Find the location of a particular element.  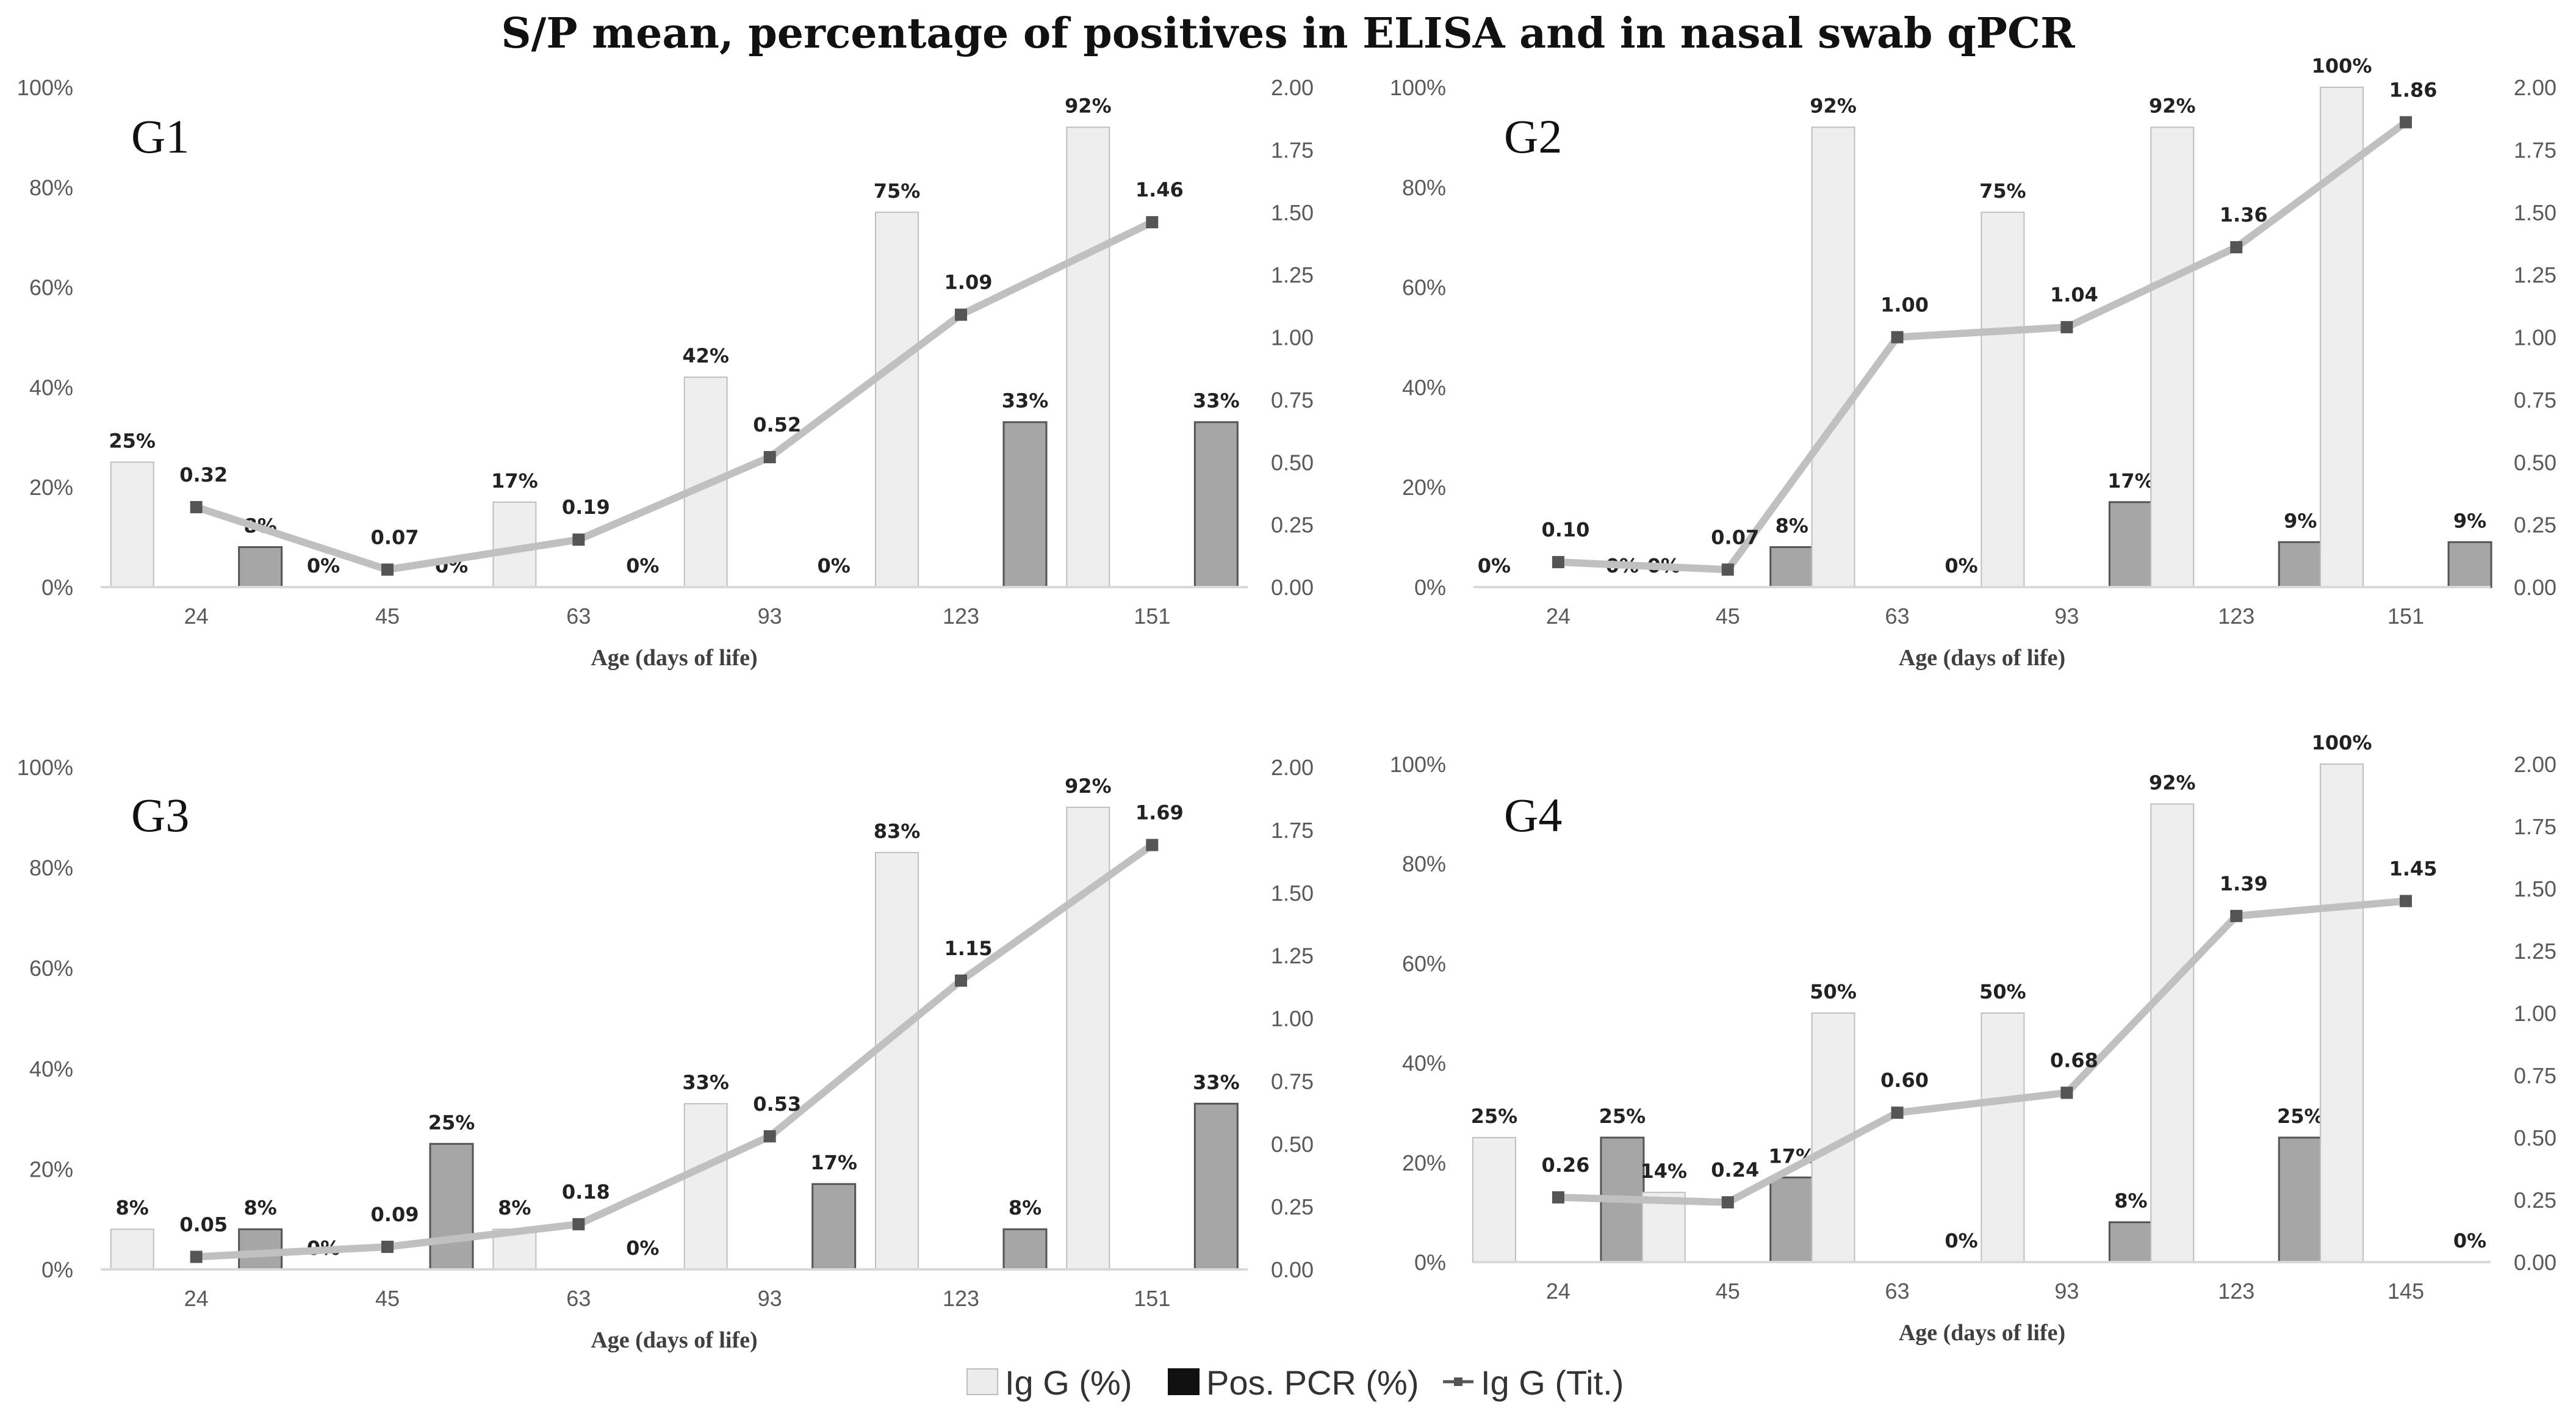

y-tick-right: 1.00 is located at coordinates (1292, 337).